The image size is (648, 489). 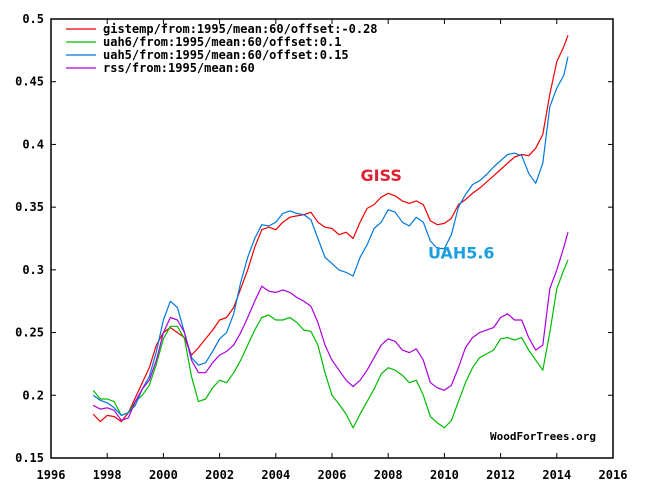 I want to click on y-tick-label: 0.35, so click(x=29, y=207).